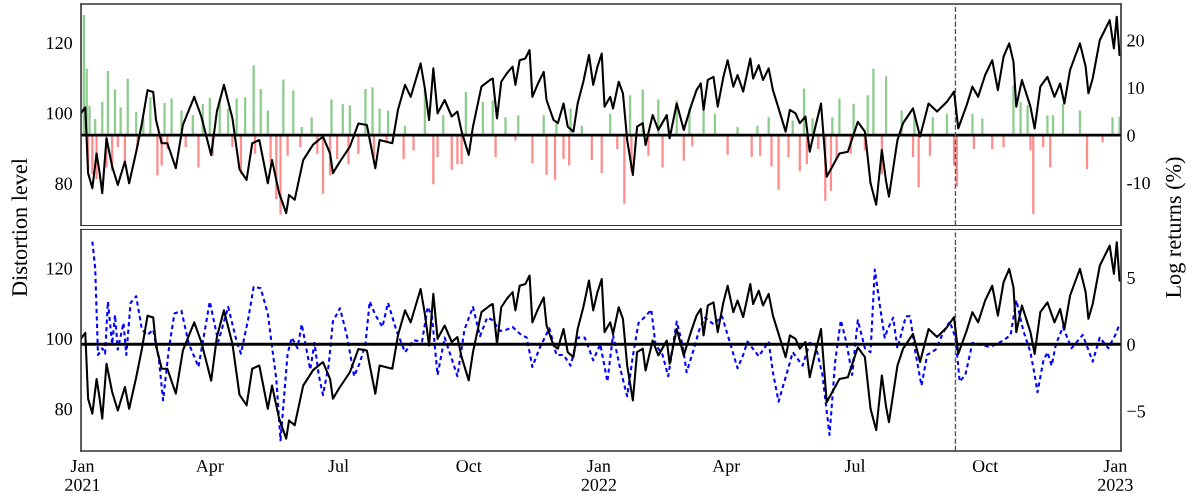  Describe the element at coordinates (1138, 183) in the screenshot. I see `y2-tick-label: -10` at that location.